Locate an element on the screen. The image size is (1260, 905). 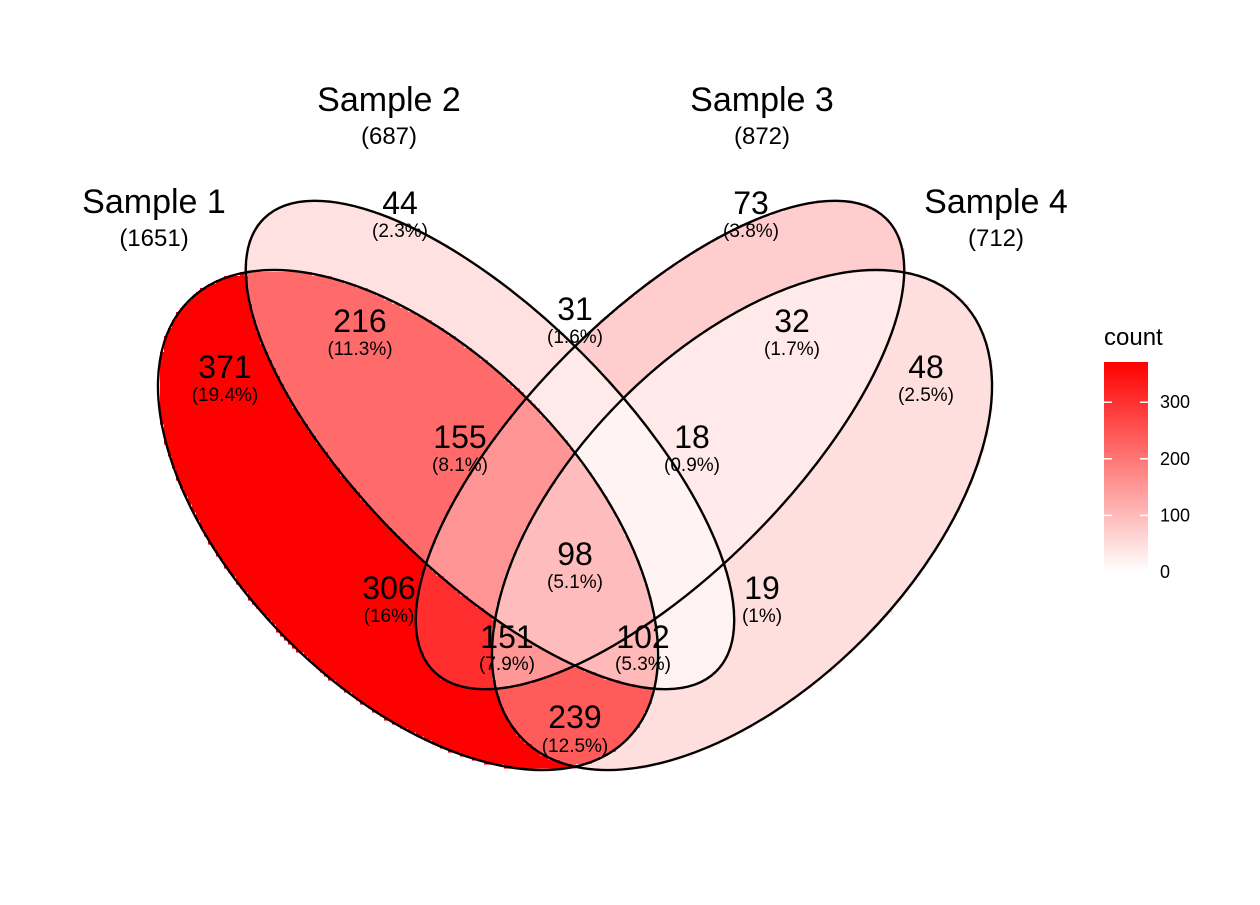
region-percent: (7.9%) is located at coordinates (507, 664).